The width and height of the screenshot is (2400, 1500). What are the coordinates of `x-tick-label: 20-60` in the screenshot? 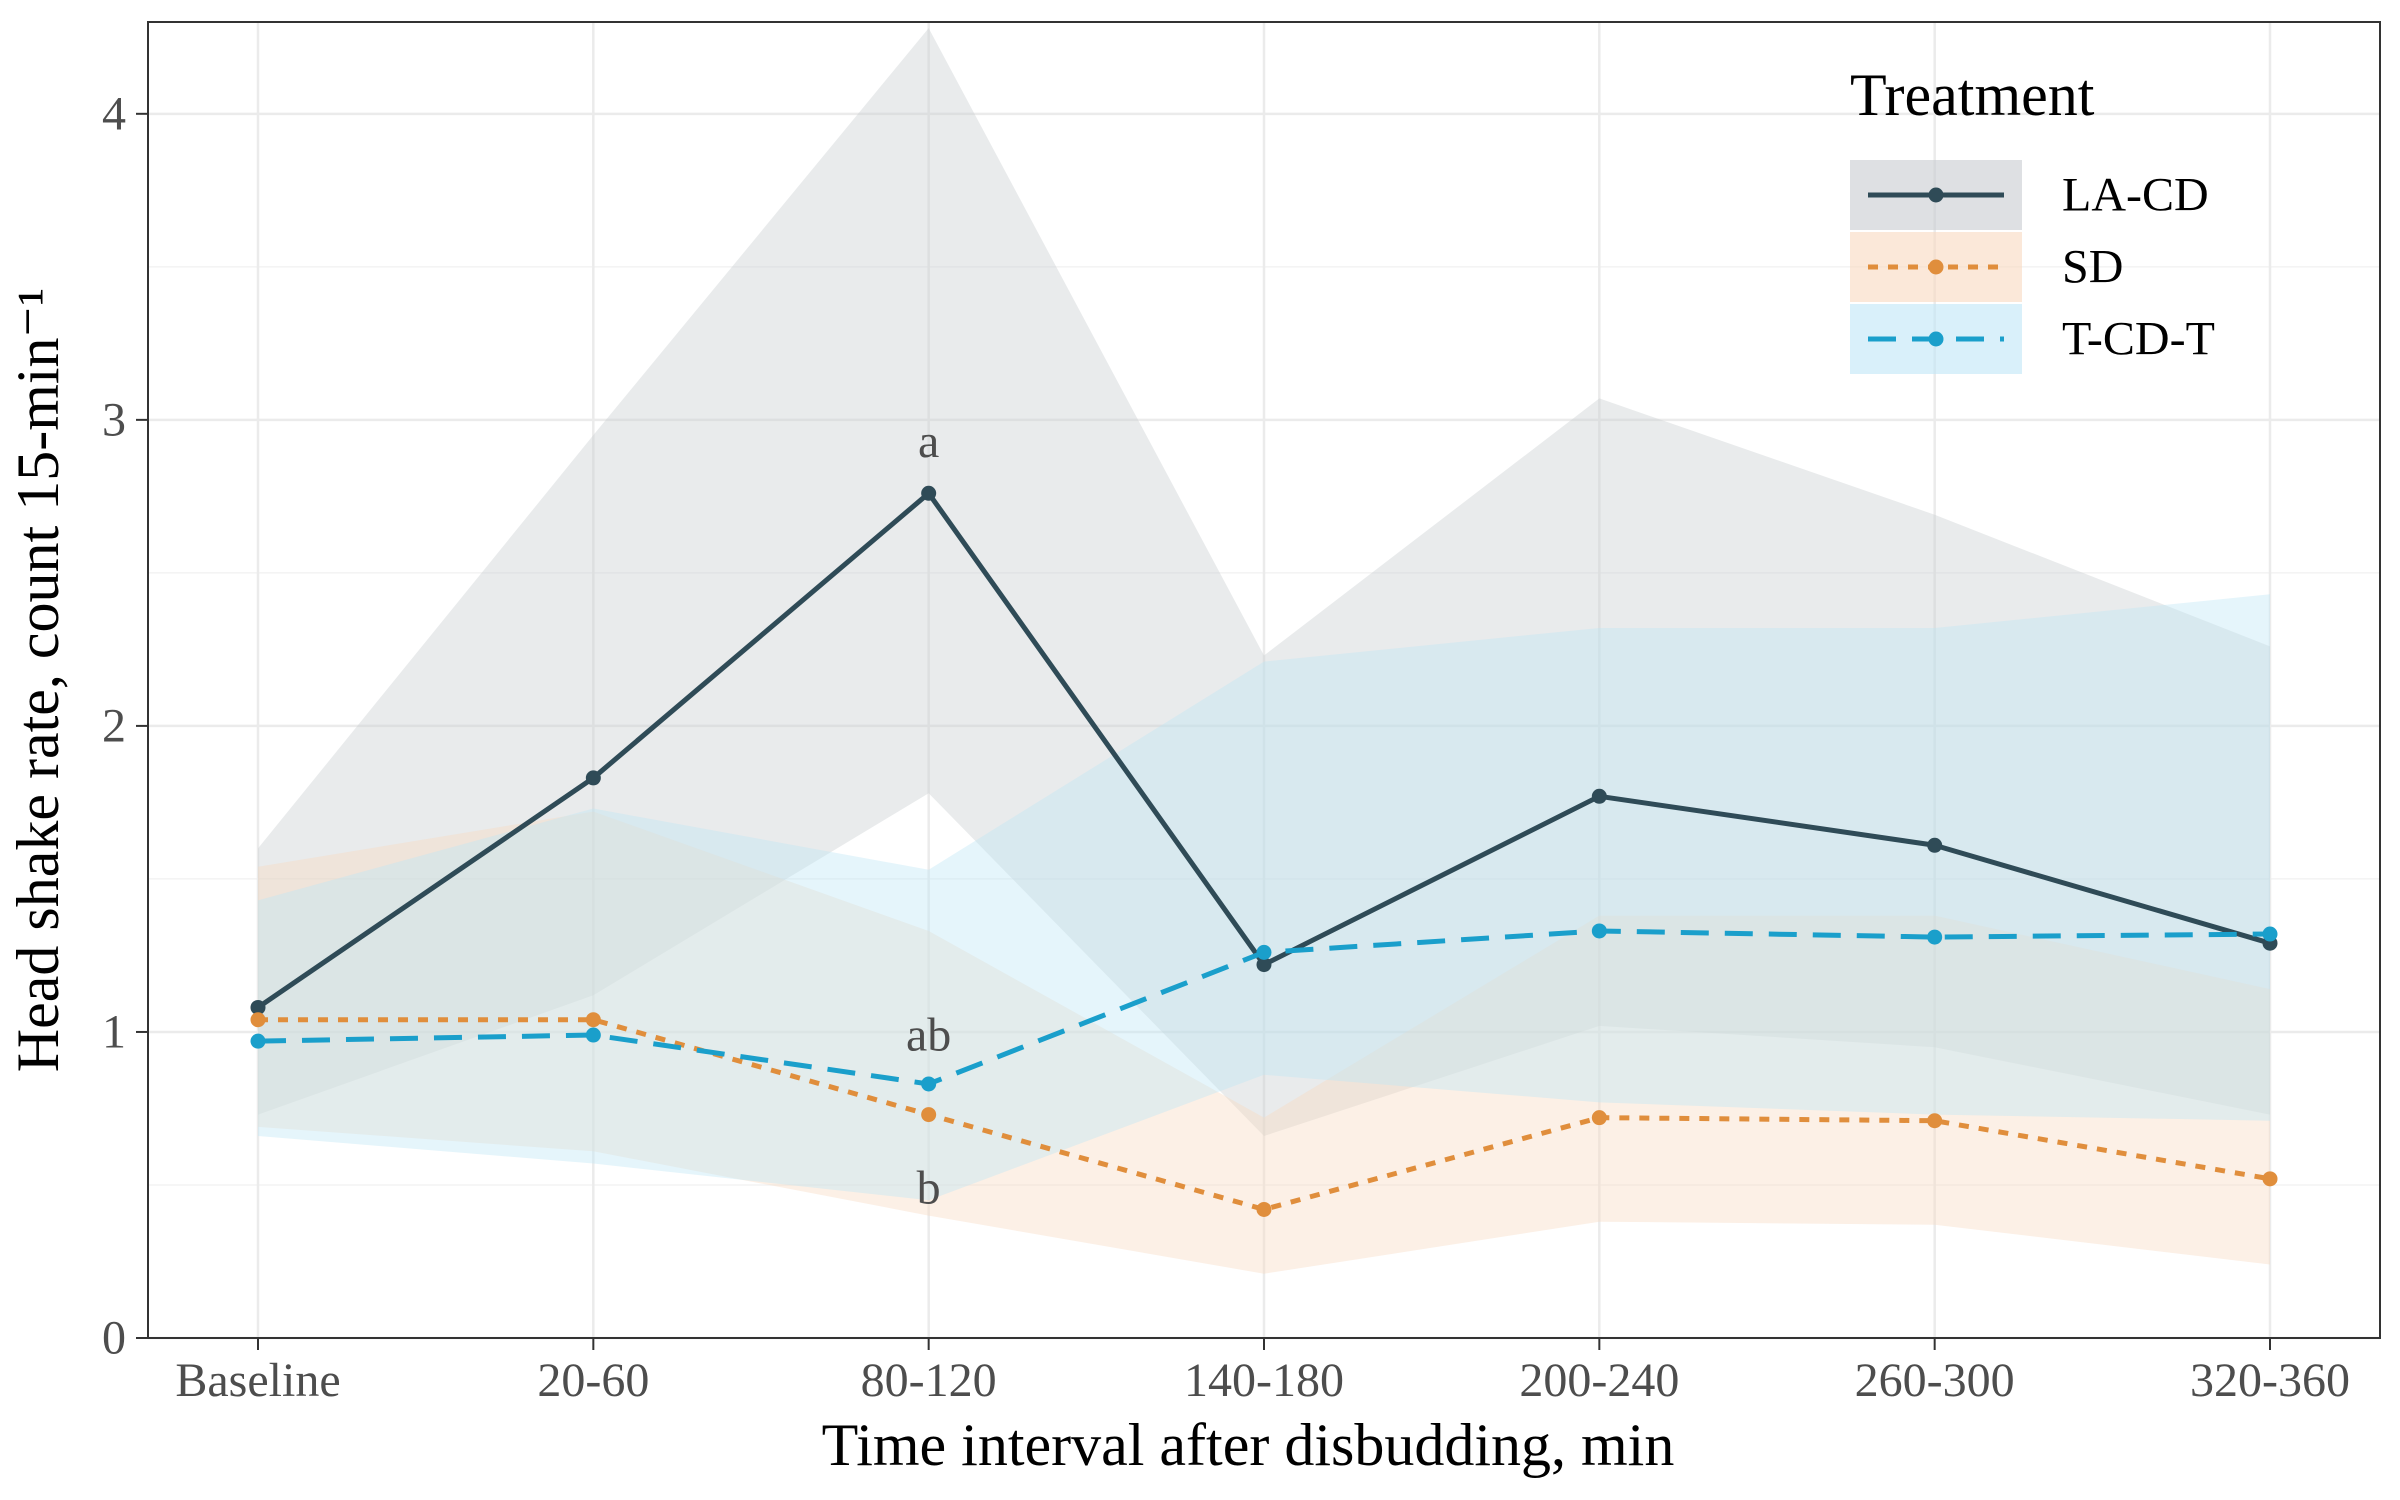 It's located at (593, 1380).